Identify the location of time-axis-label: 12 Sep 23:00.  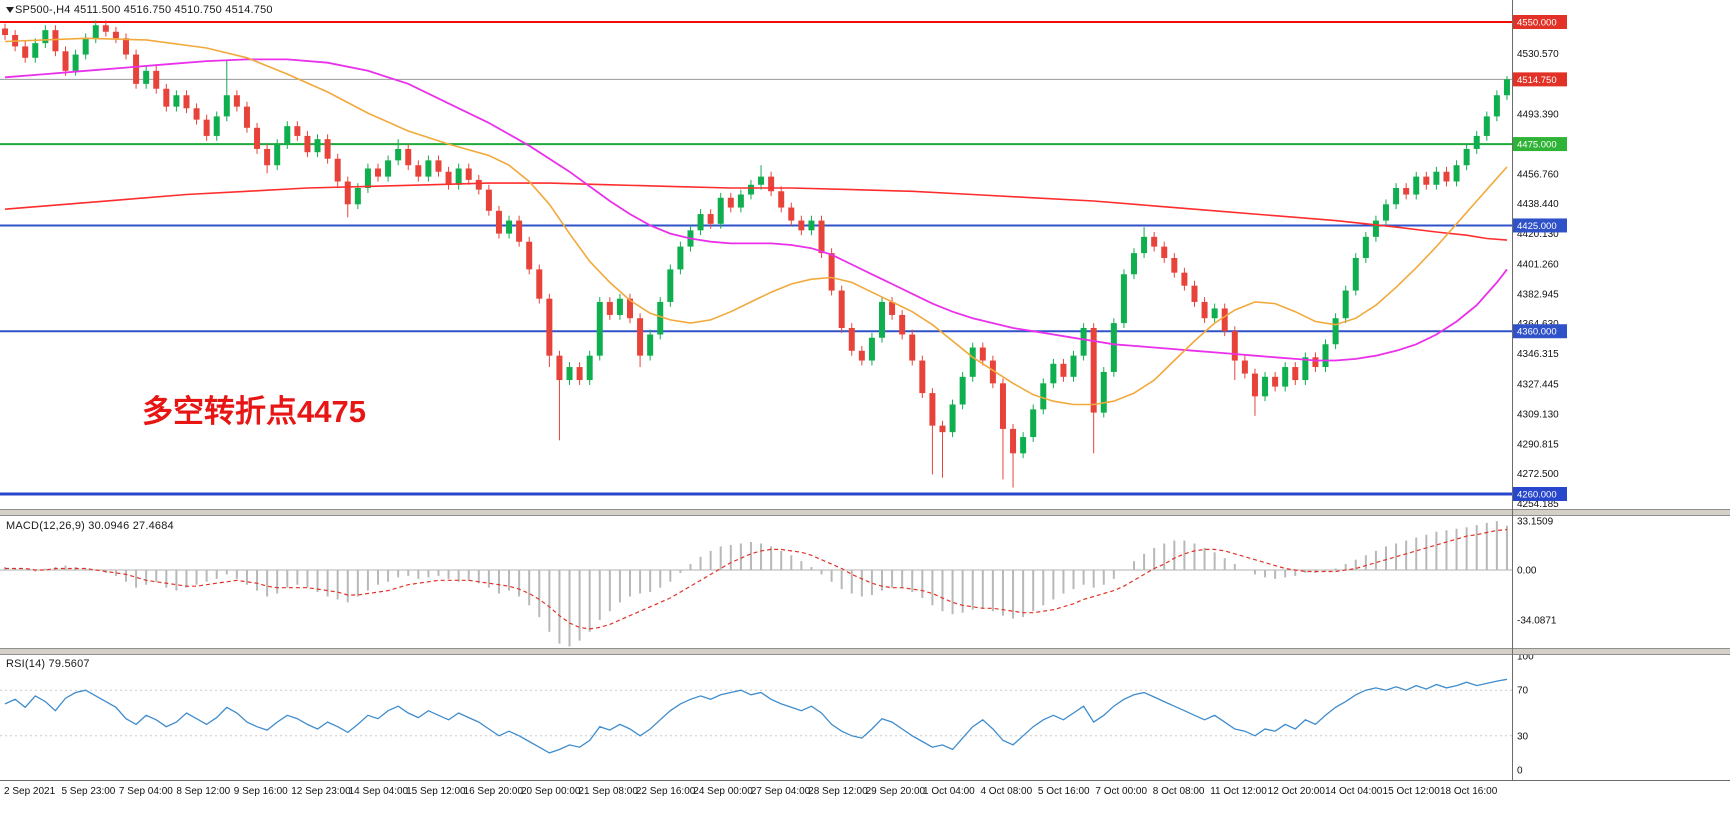
(321, 791).